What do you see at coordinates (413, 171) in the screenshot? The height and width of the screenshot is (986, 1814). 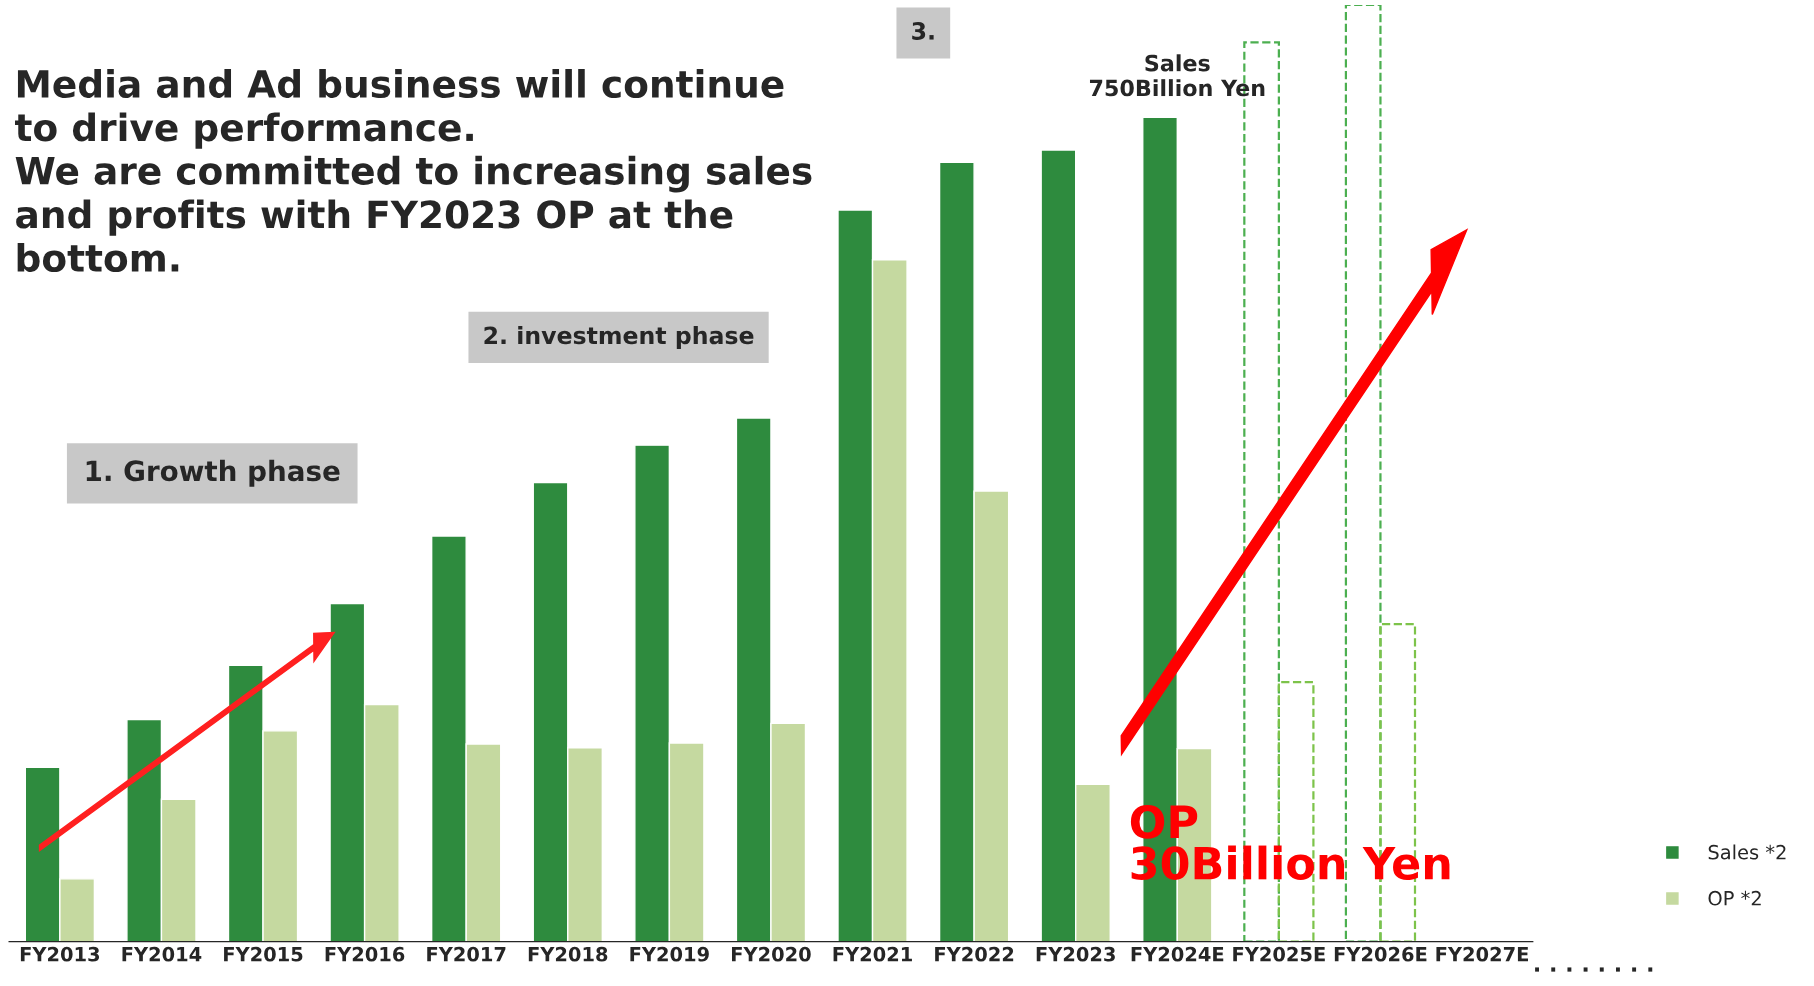 I see `text: Media and Ad business will continue to drive performance. We are committed to increasing sales and profits with FY2023 OP at the bottom.` at bounding box center [413, 171].